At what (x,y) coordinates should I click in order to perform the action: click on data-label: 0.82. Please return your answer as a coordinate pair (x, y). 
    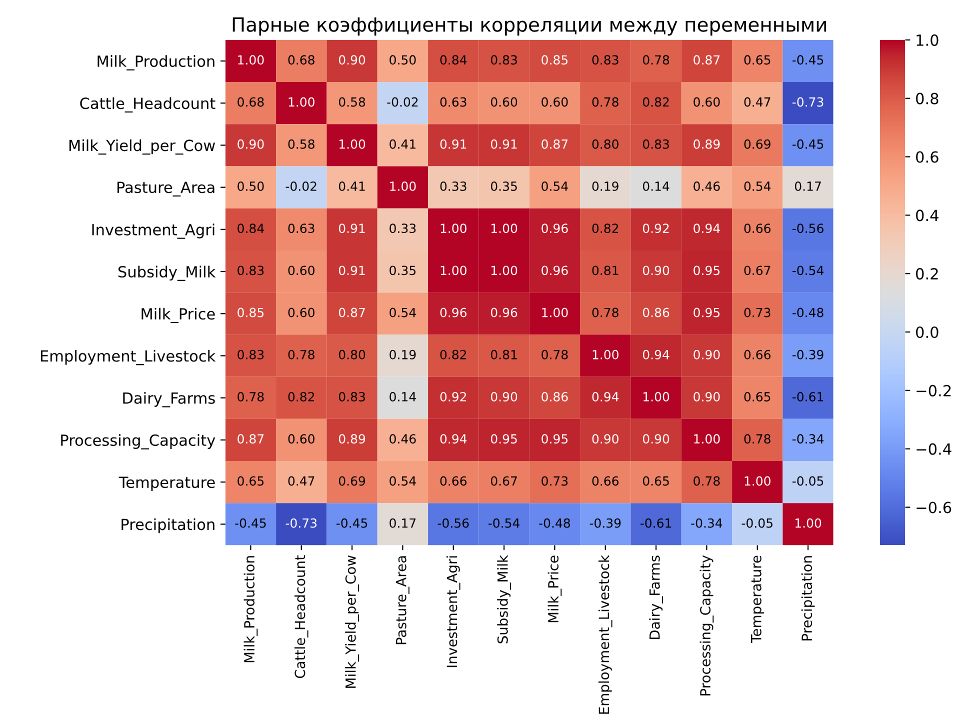
    Looking at the image, I should click on (301, 397).